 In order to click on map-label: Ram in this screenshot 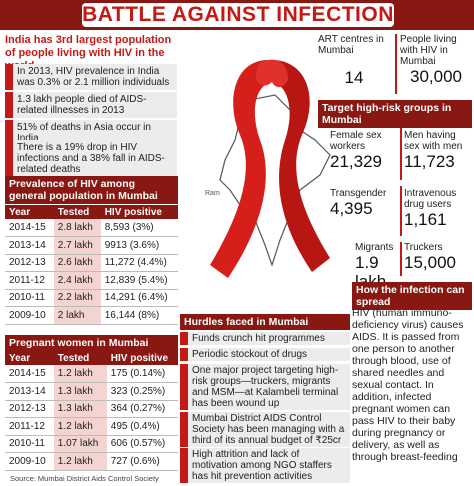, I will do `click(212, 193)`.